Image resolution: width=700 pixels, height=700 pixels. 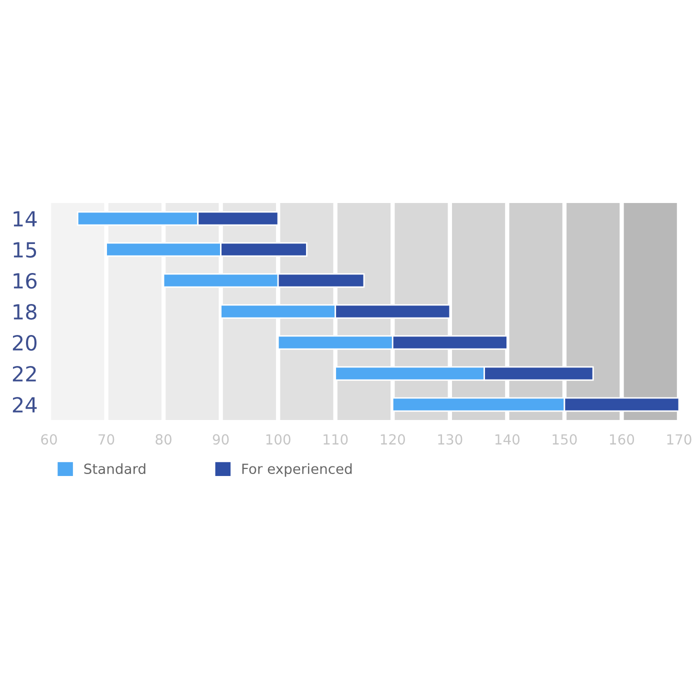 What do you see at coordinates (507, 439) in the screenshot?
I see `x-tick-label: 140` at bounding box center [507, 439].